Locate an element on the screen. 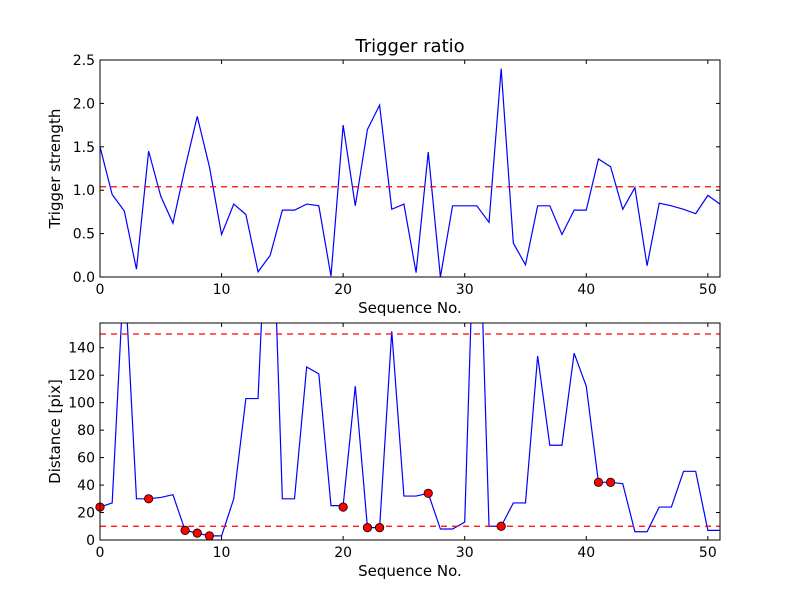  y-tick-label: 100 is located at coordinates (81, 404).